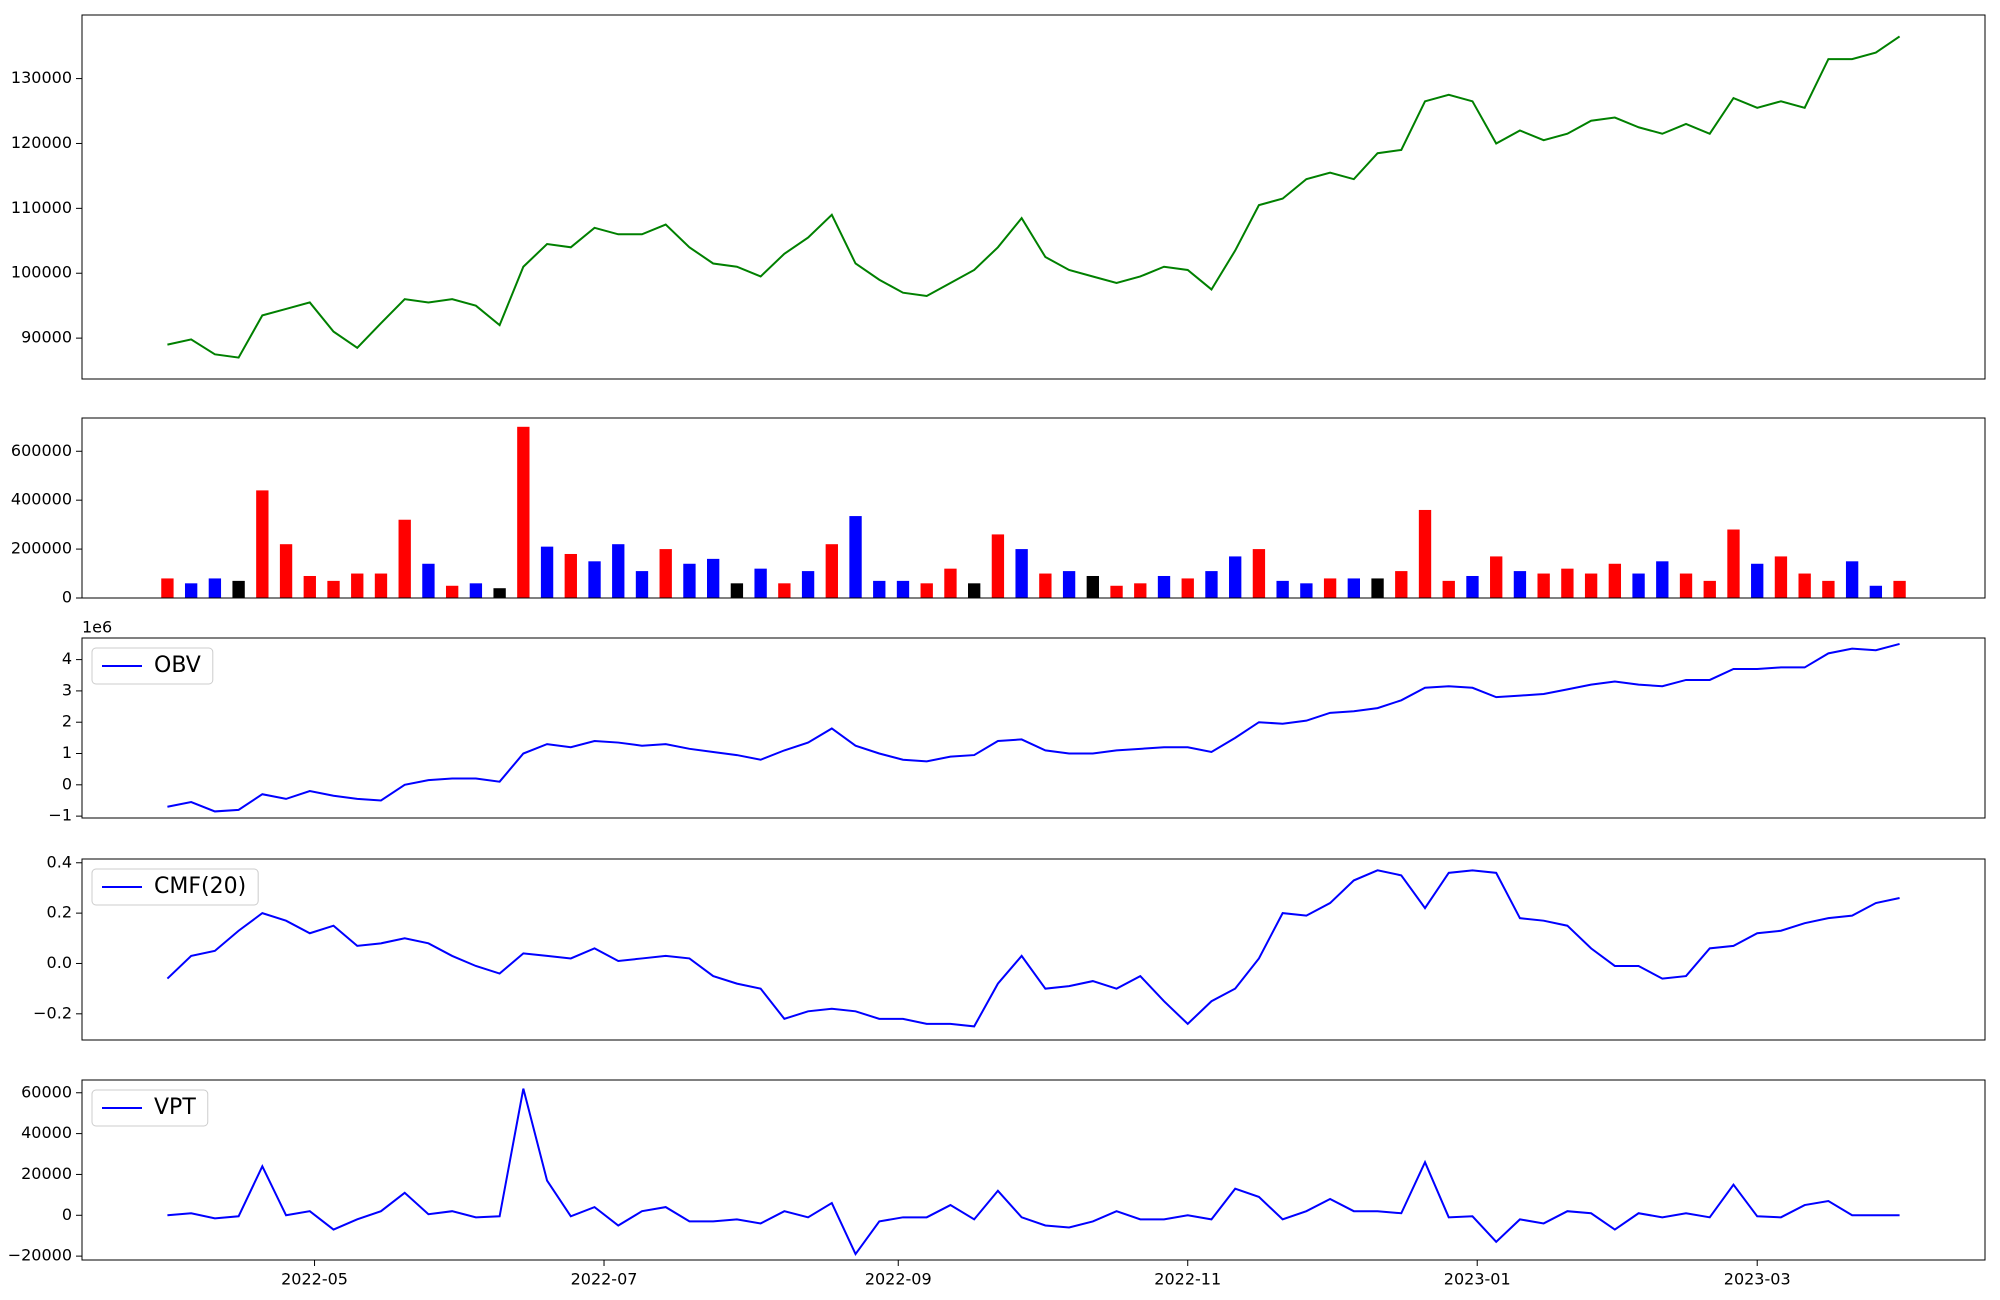 The height and width of the screenshot is (1300, 2000). Describe the element at coordinates (52, 1012) in the screenshot. I see `y-tick-label: −0.2` at that location.